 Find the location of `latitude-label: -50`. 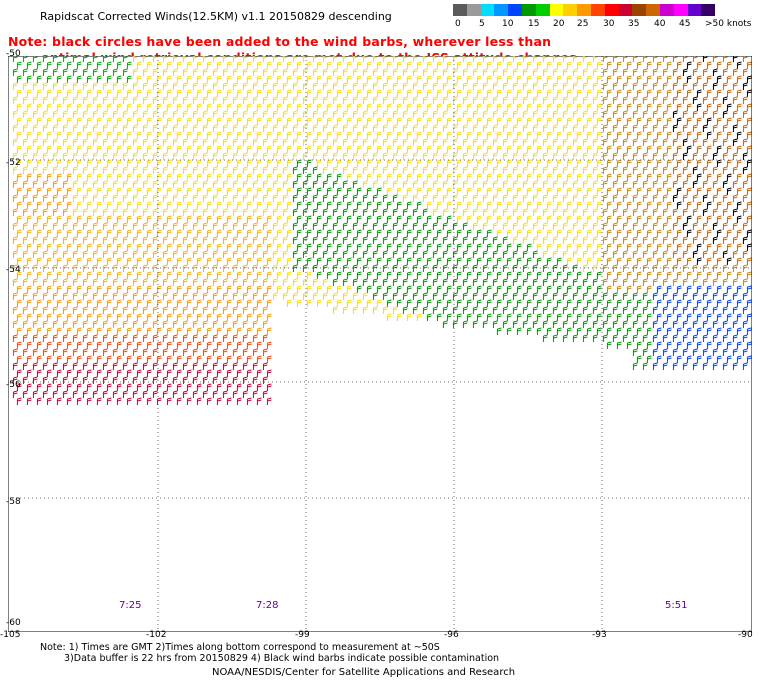

latitude-label: -50 is located at coordinates (13, 54).